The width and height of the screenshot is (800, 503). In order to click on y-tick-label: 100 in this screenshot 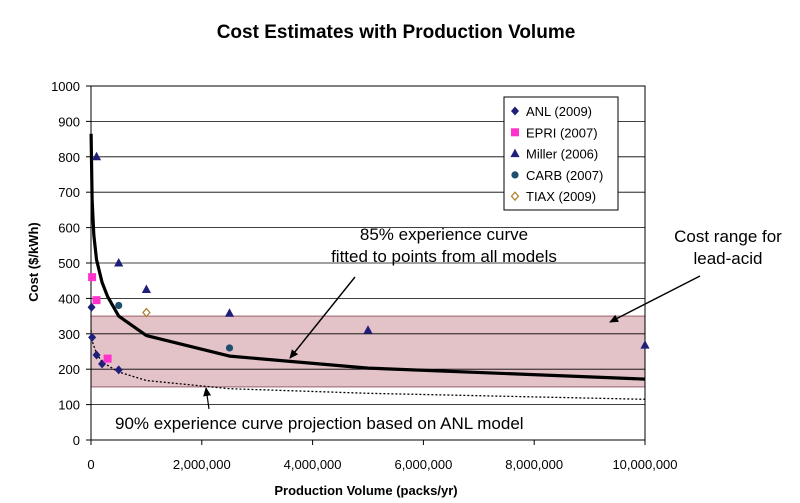, I will do `click(69, 405)`.